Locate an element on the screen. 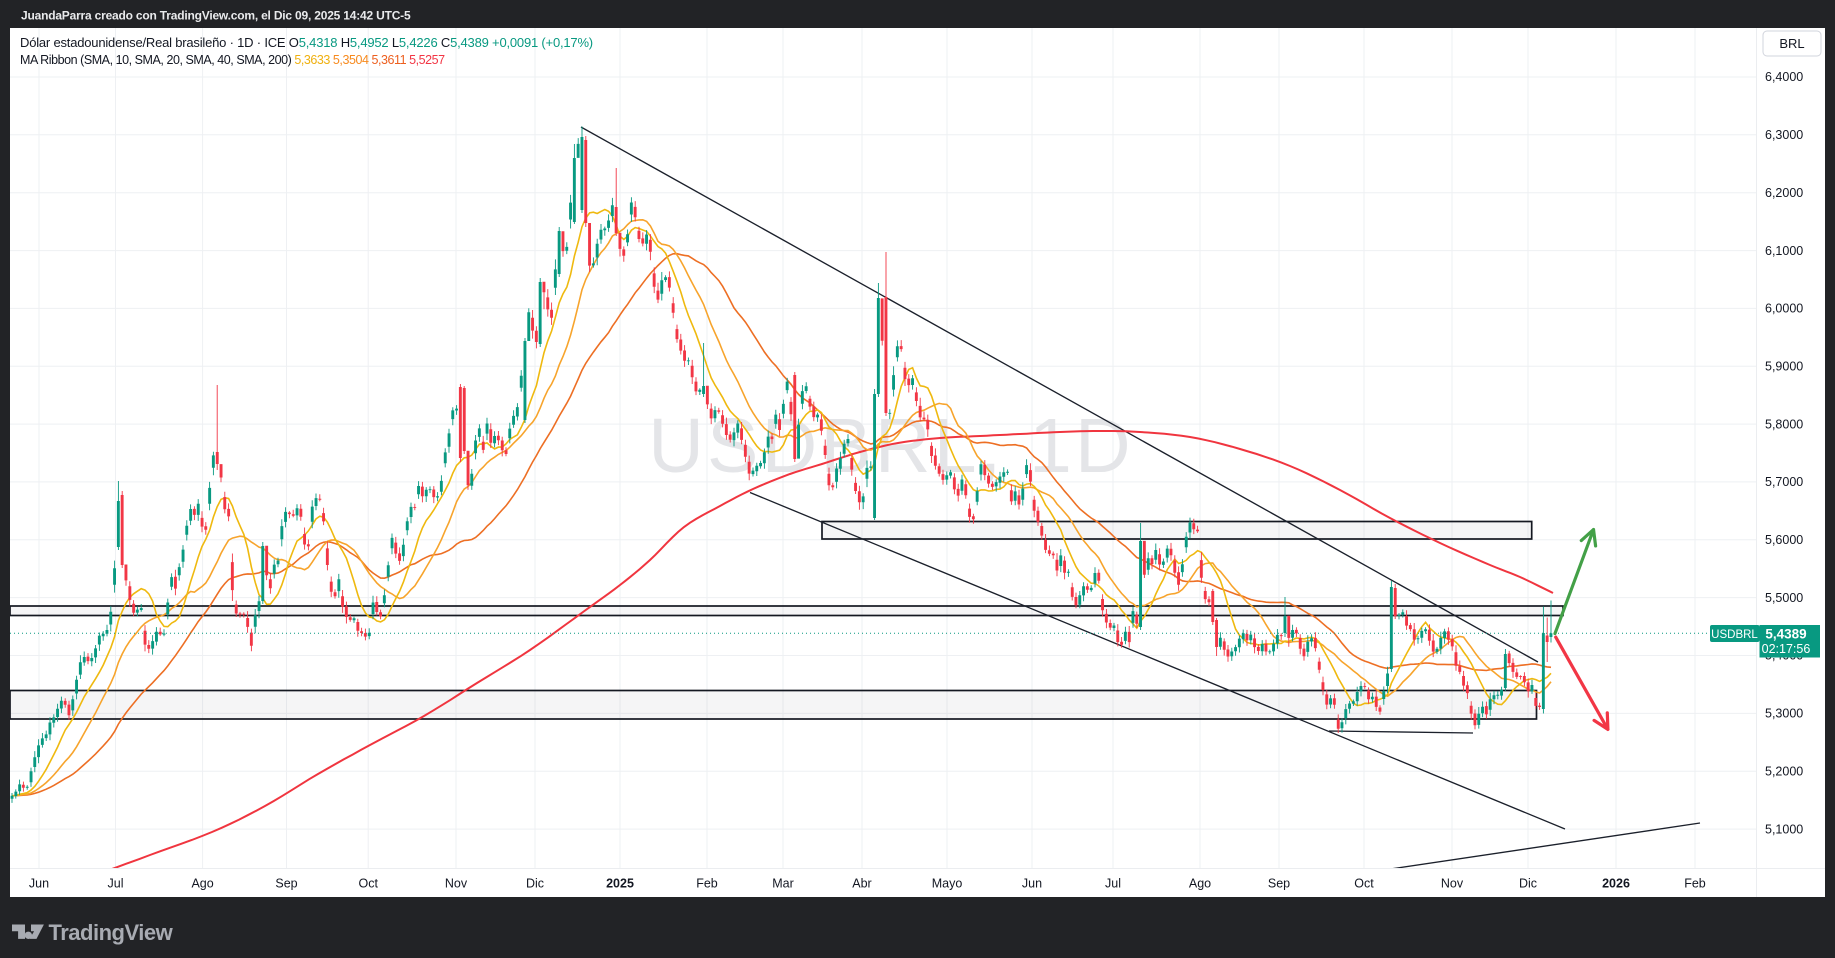 This screenshot has height=958, width=1835. svg-text: 5,9000 is located at coordinates (1784, 366).